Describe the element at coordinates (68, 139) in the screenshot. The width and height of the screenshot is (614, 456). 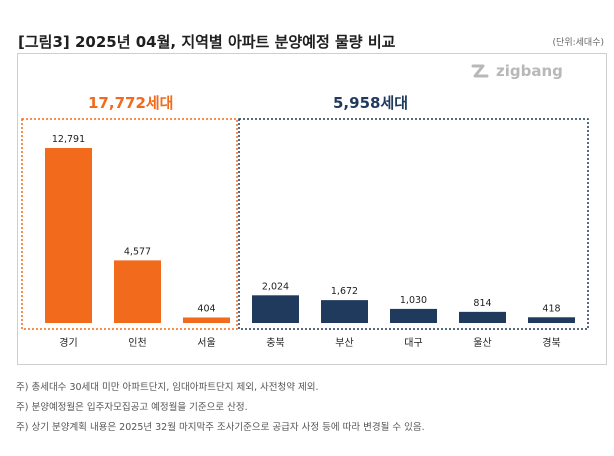
I see `data-label-0: 12,791` at that location.